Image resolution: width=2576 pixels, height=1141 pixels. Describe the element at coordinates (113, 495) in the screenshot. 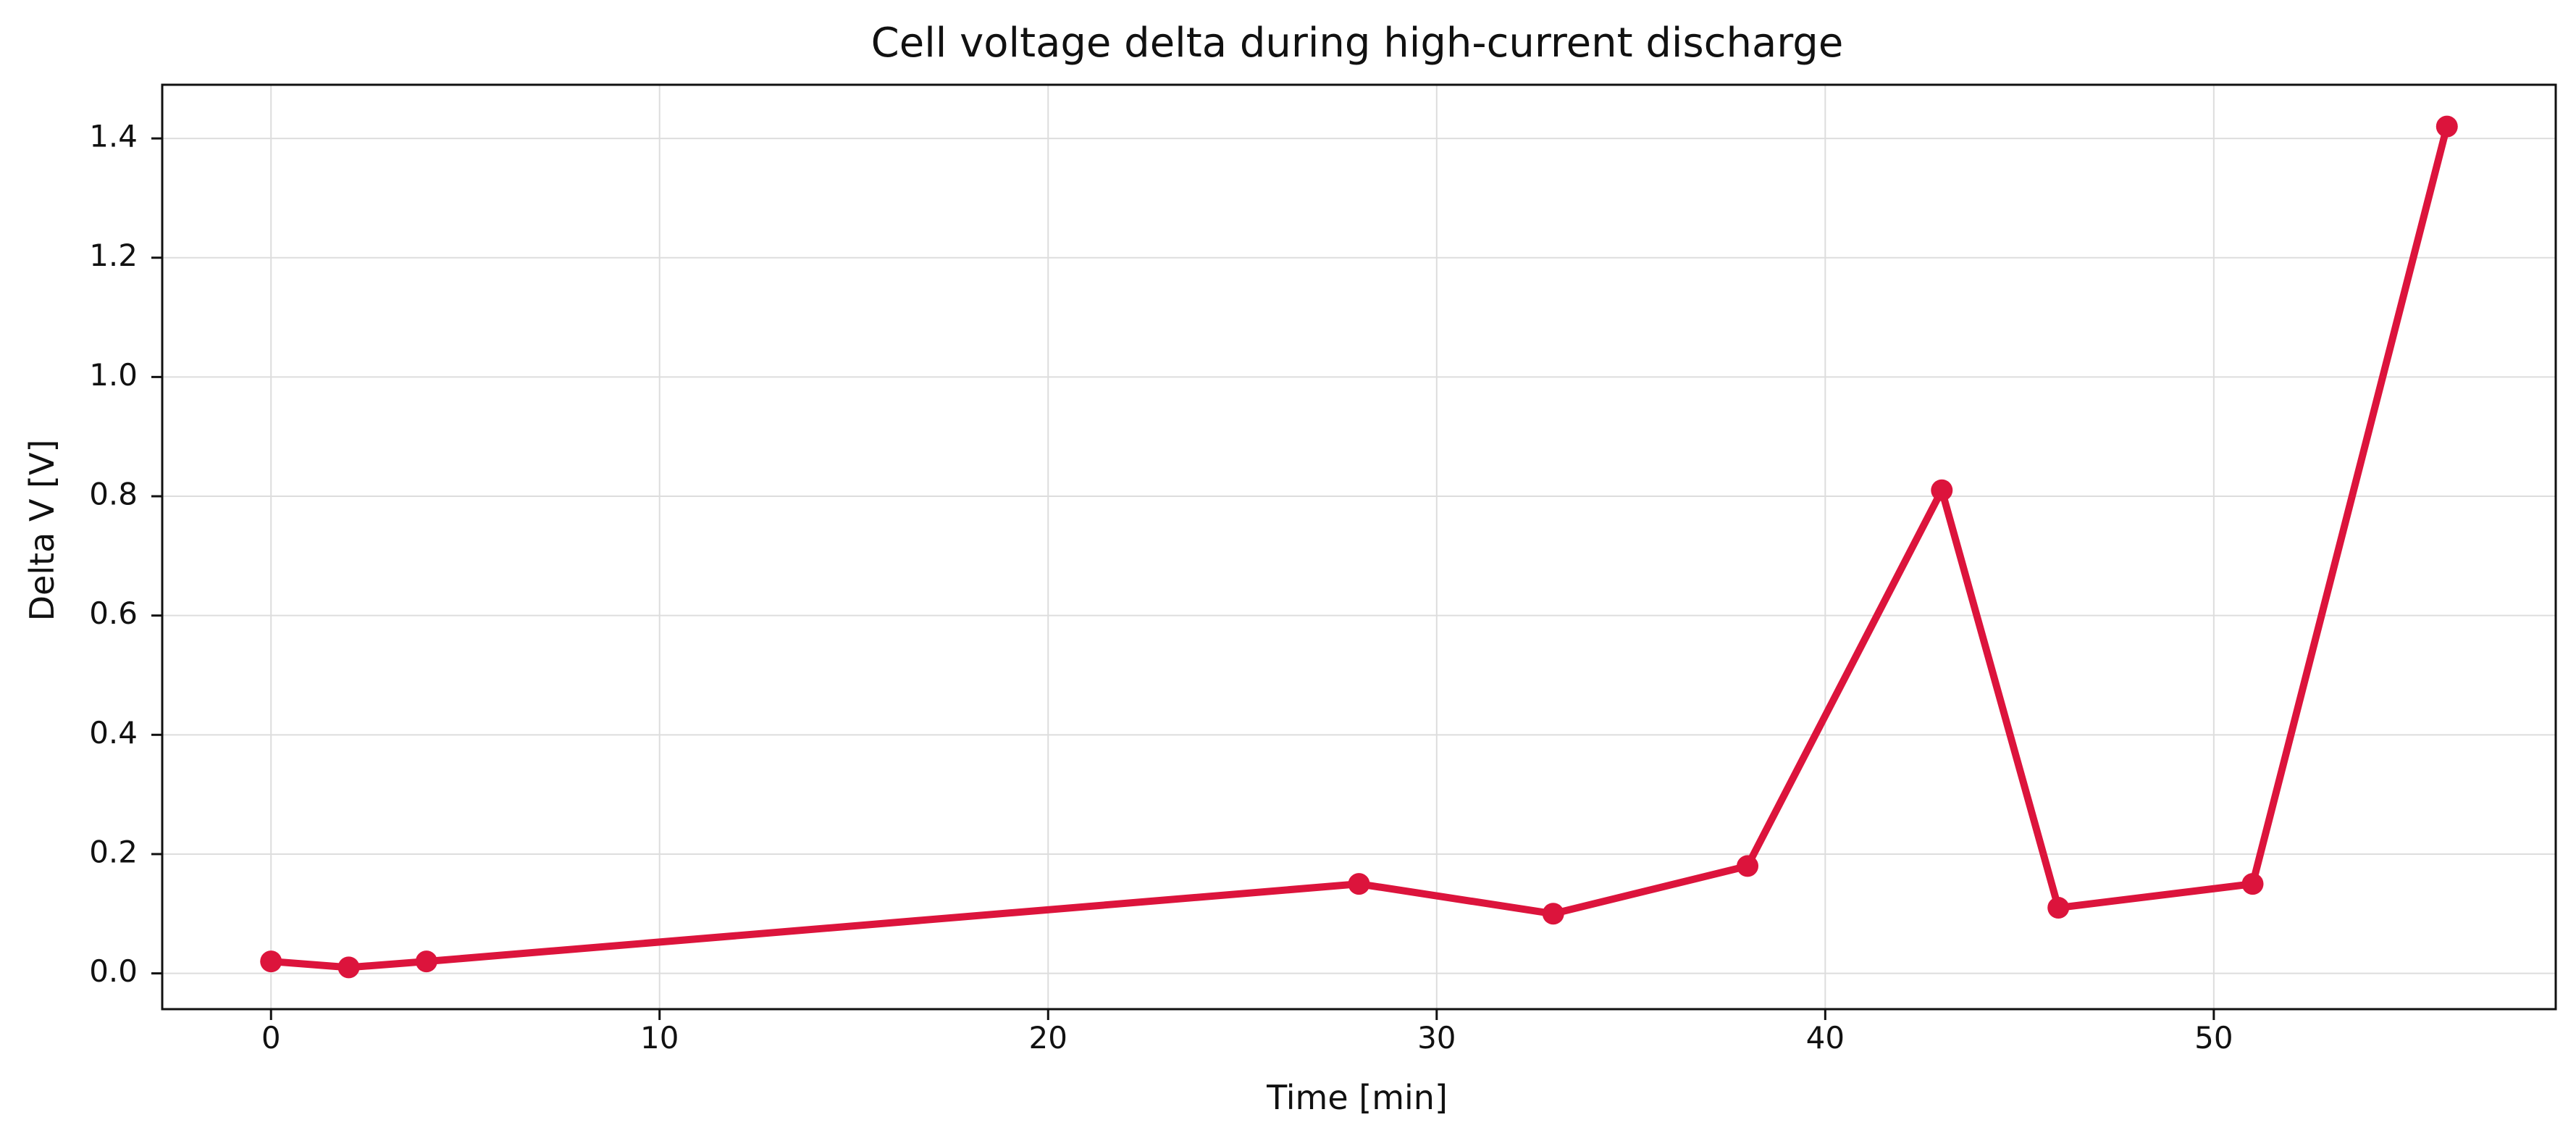

I see `y-tick-label-4: 0.8` at that location.